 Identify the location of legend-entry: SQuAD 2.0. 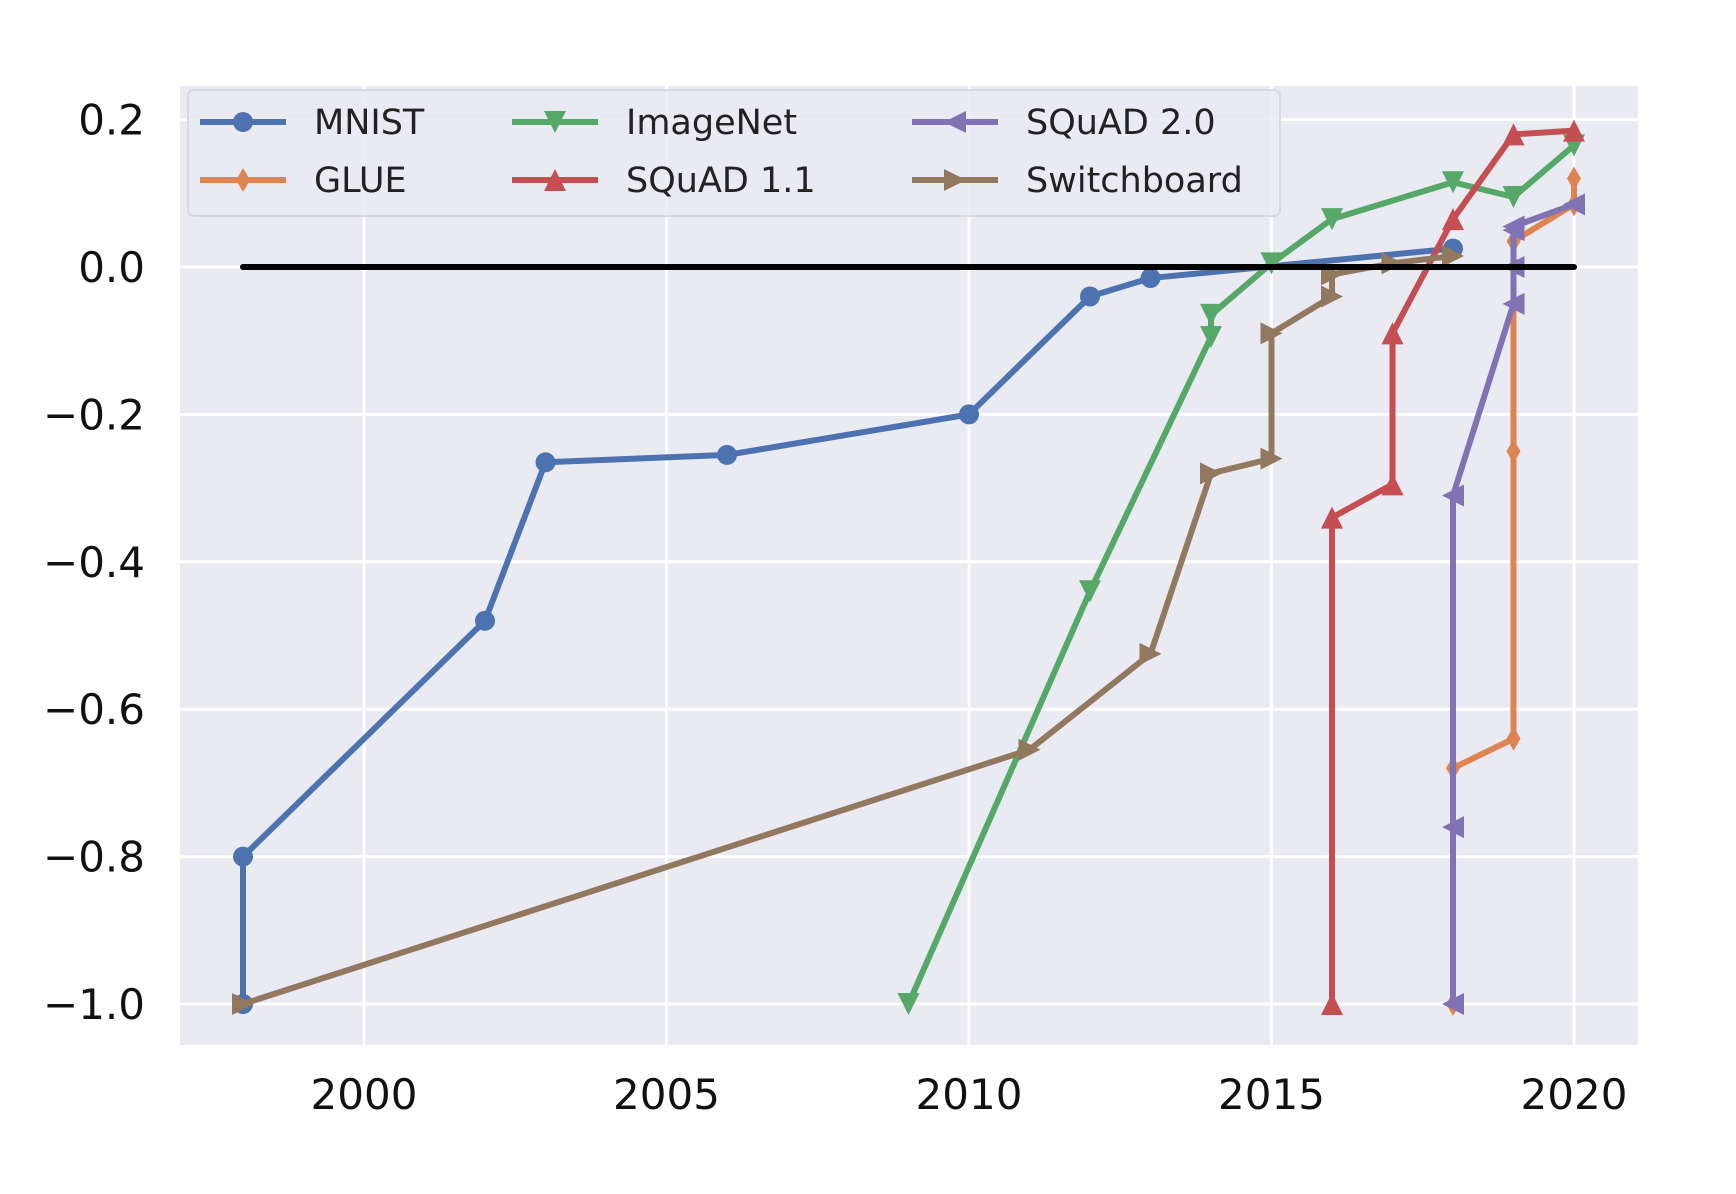
(1064, 123).